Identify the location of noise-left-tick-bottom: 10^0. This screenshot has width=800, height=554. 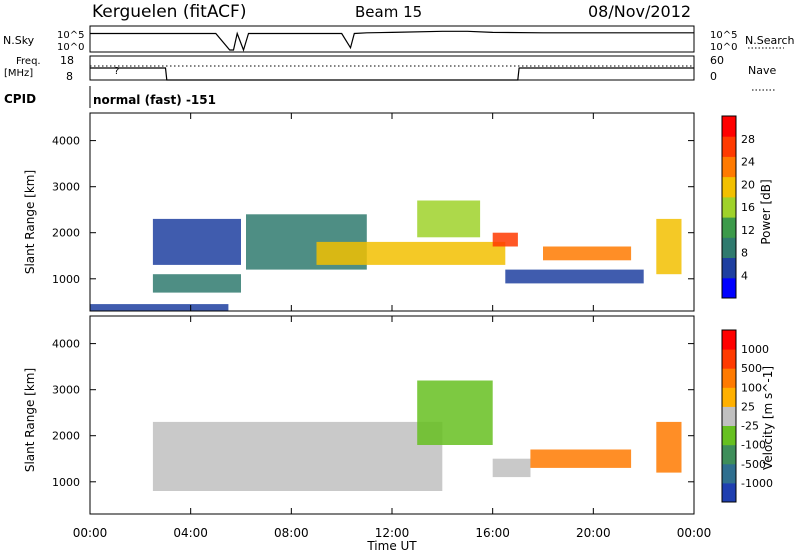
(70, 47).